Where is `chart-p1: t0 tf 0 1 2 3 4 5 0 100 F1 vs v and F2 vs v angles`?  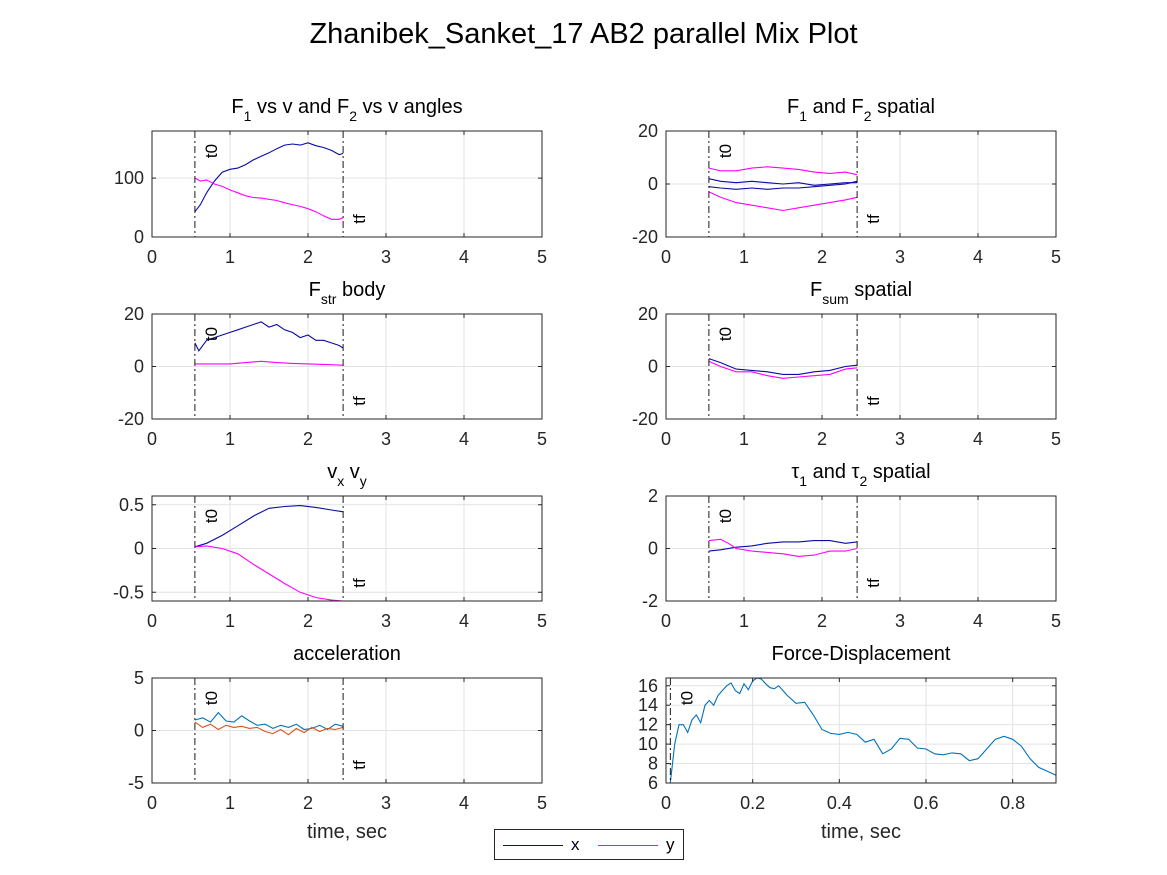 chart-p1: t0 tf 0 1 2 3 4 5 0 100 F1 vs v and F2 vs v angles is located at coordinates (330, 181).